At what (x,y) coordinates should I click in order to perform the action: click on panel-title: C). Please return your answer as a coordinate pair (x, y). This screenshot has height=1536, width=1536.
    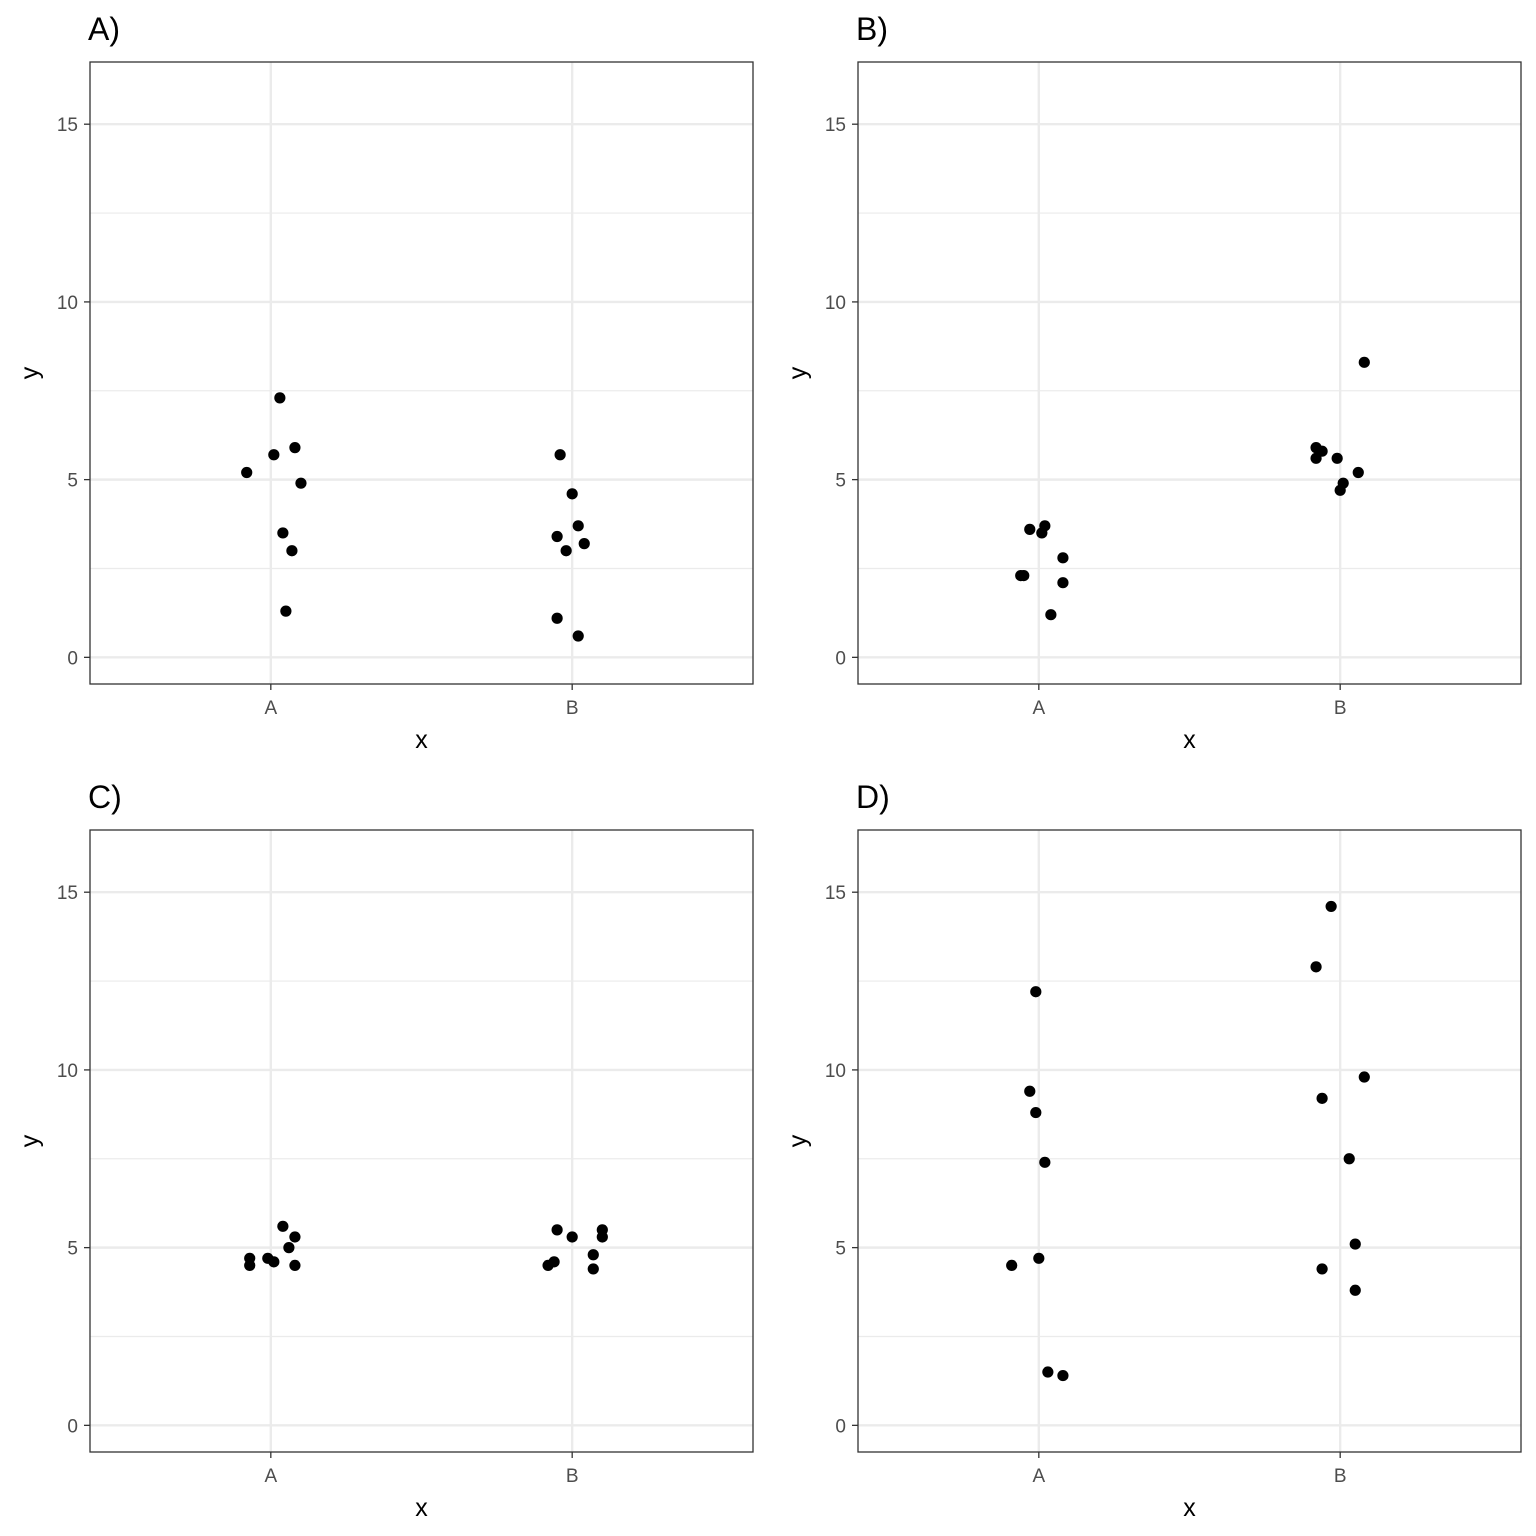
    Looking at the image, I should click on (105, 797).